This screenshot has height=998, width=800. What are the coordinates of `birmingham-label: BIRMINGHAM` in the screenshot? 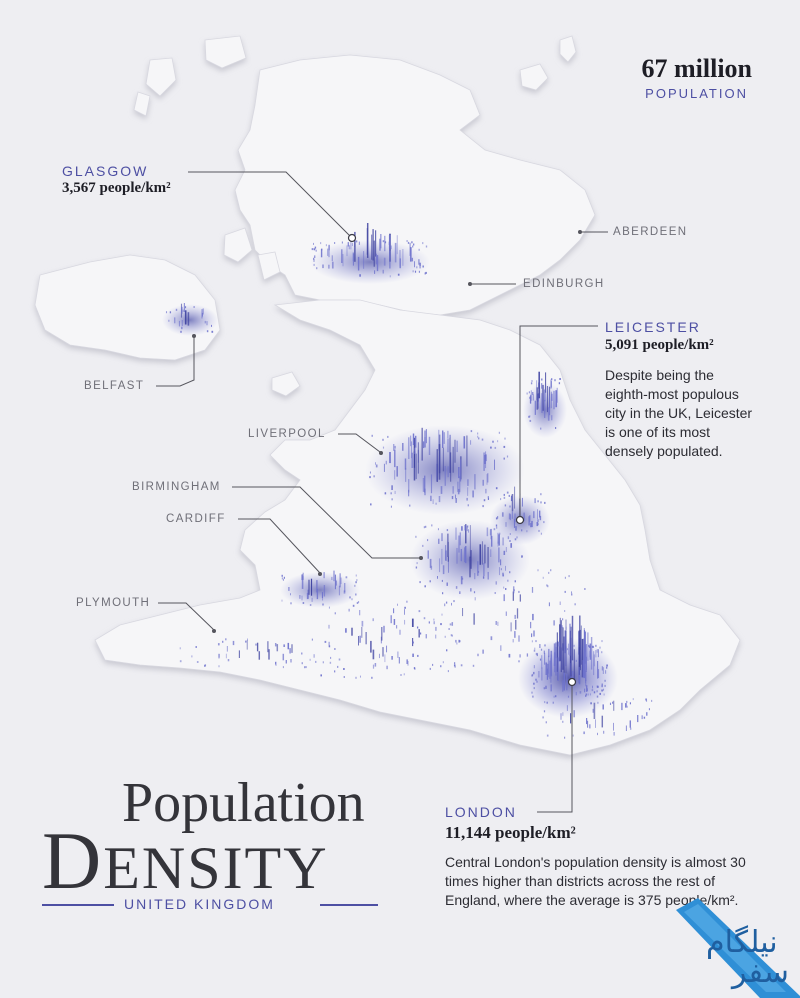 It's located at (176, 487).